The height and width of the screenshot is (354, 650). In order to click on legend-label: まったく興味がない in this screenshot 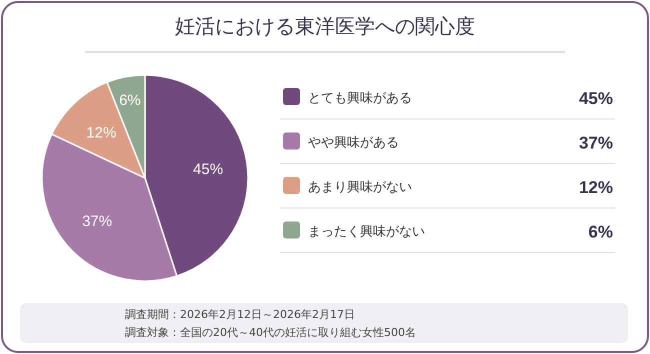, I will do `click(366, 232)`.